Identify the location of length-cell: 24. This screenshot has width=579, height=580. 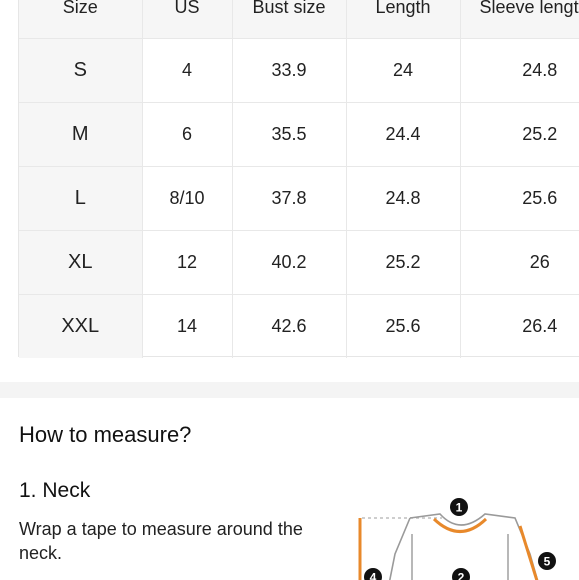
(403, 70).